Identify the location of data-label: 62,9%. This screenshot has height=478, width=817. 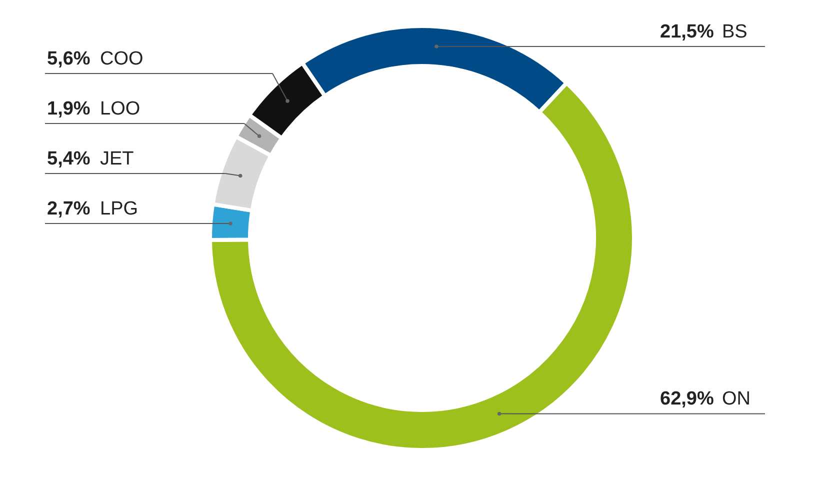
(687, 399).